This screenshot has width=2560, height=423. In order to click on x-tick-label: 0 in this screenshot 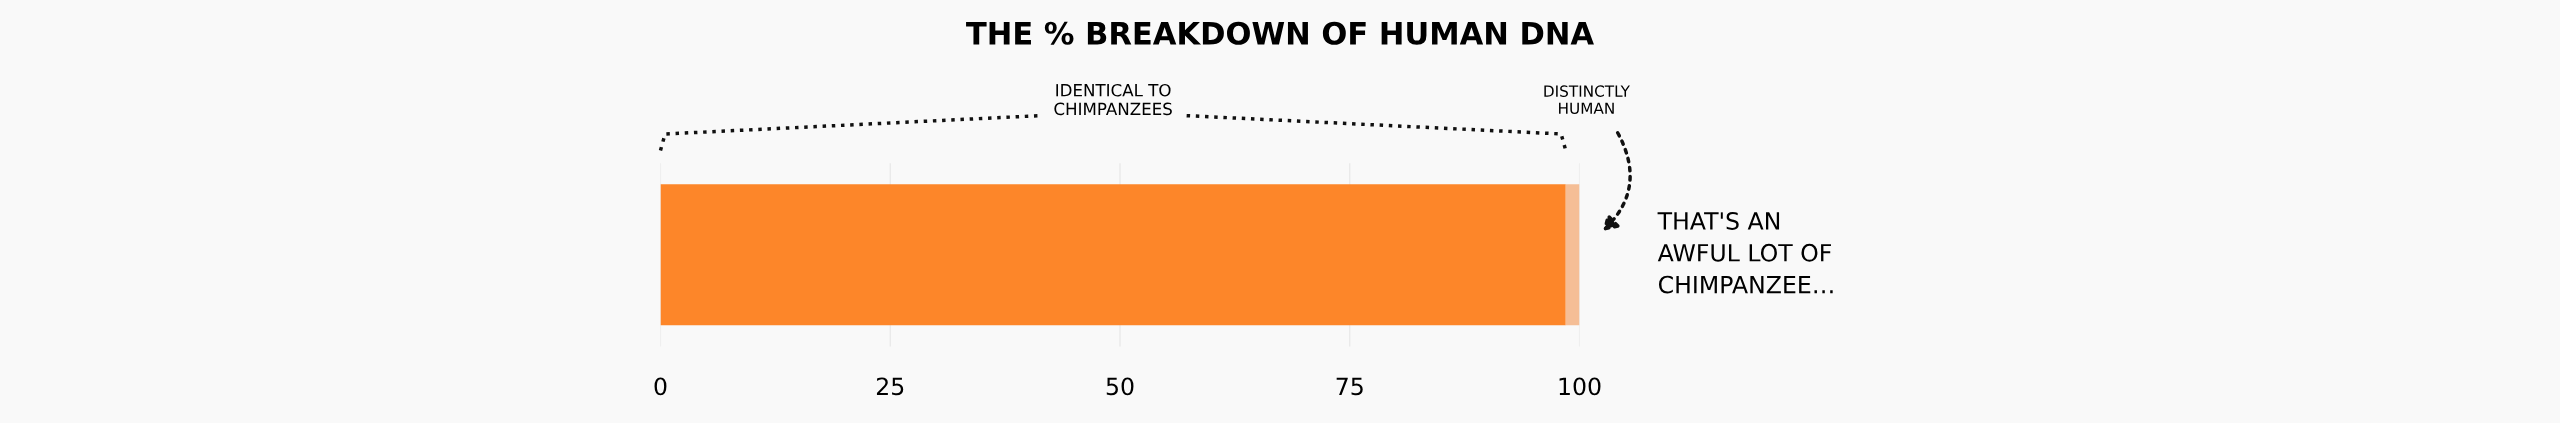, I will do `click(660, 386)`.